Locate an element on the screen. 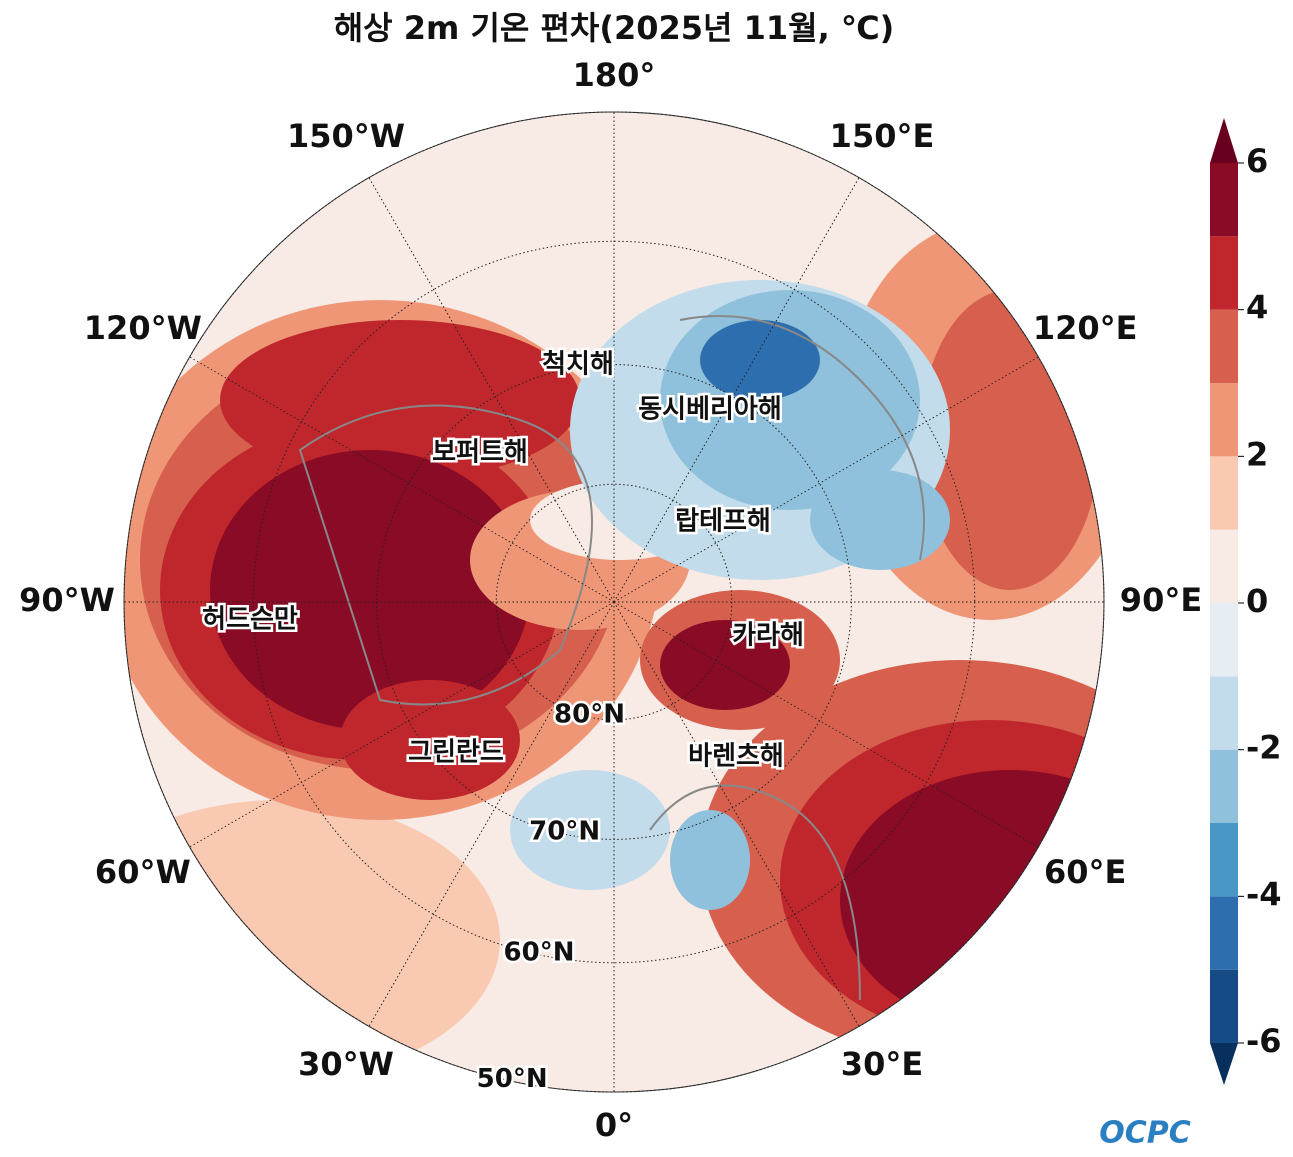  region-label: 보퍼트해 is located at coordinates (480, 453).